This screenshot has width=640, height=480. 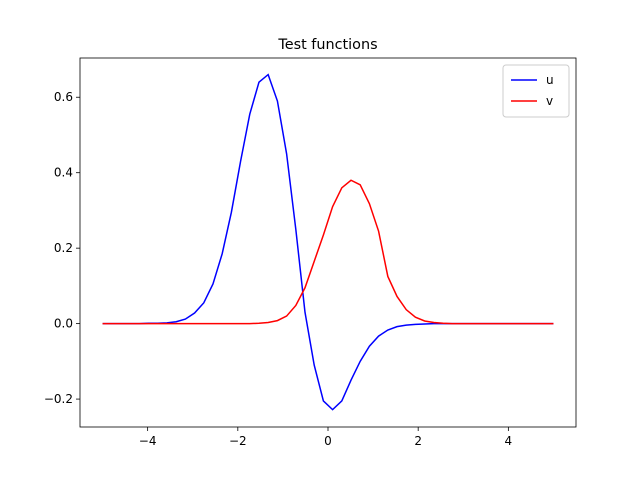 I want to click on x-tick-label: 4, so click(x=509, y=441).